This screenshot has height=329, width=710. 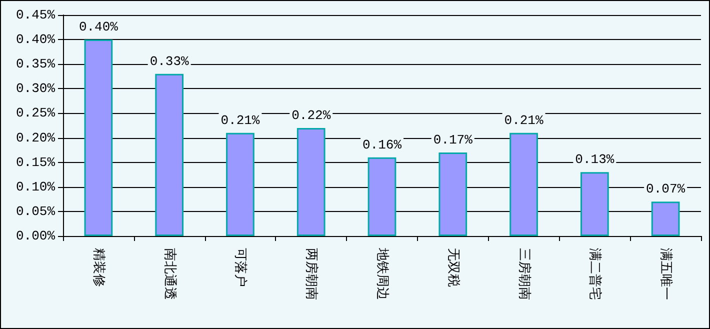 What do you see at coordinates (382, 273) in the screenshot?
I see `x-tick-label: 地铁周边` at bounding box center [382, 273].